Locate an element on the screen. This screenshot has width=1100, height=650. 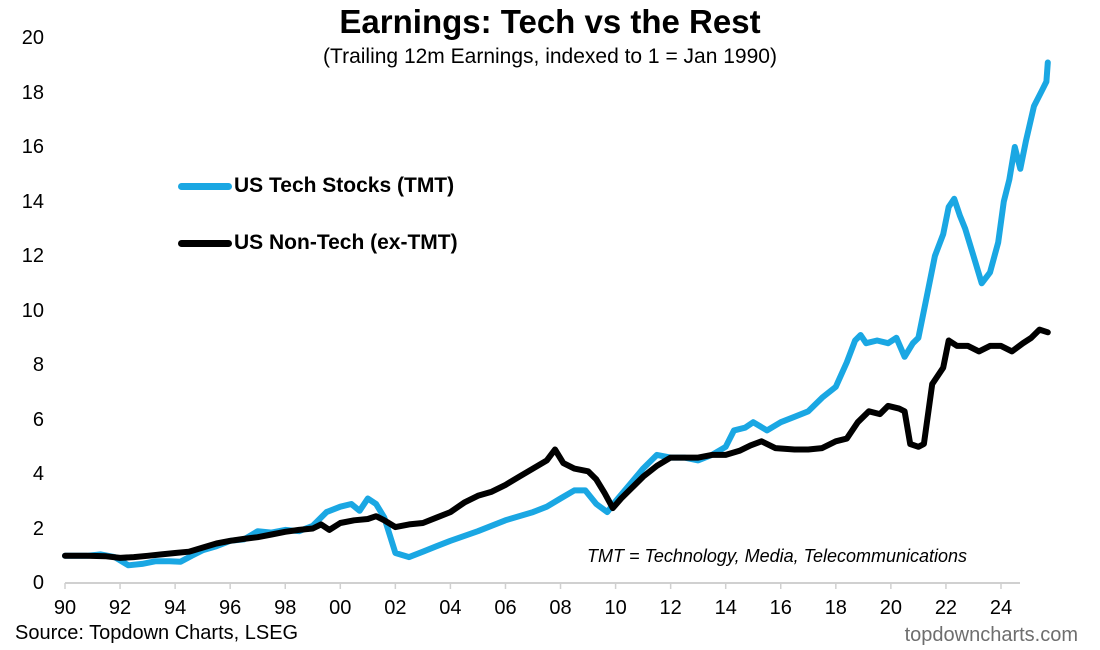
x-tick-label: 92 is located at coordinates (120, 608).